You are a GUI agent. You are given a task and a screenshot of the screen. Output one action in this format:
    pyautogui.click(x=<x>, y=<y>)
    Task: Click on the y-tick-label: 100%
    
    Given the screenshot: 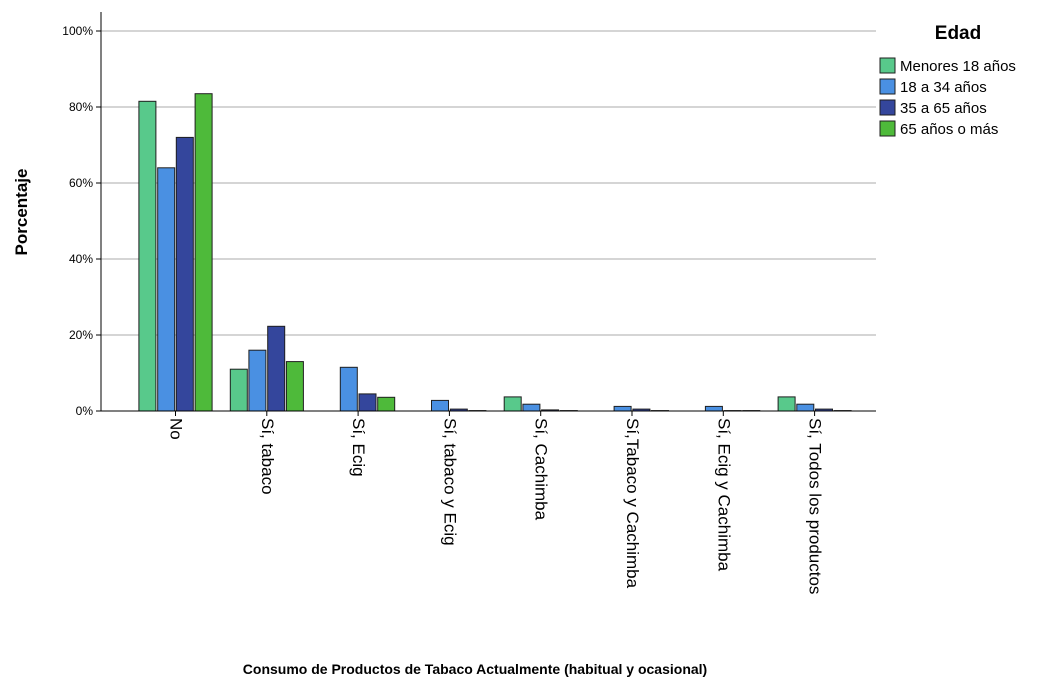 What is the action you would take?
    pyautogui.click(x=77, y=31)
    